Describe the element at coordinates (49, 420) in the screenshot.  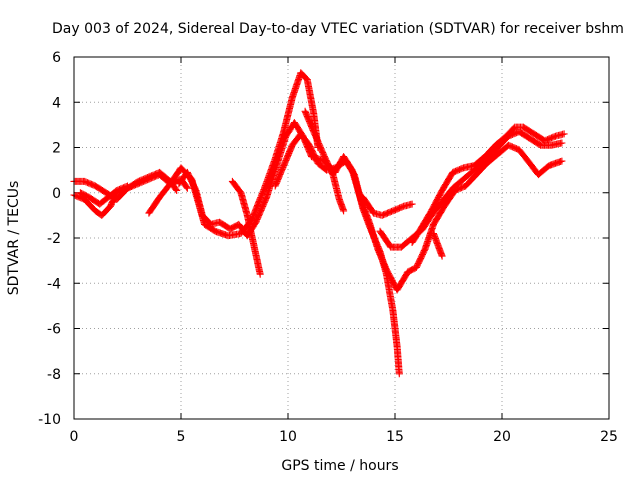
I see `y-tick-label: -10` at that location.